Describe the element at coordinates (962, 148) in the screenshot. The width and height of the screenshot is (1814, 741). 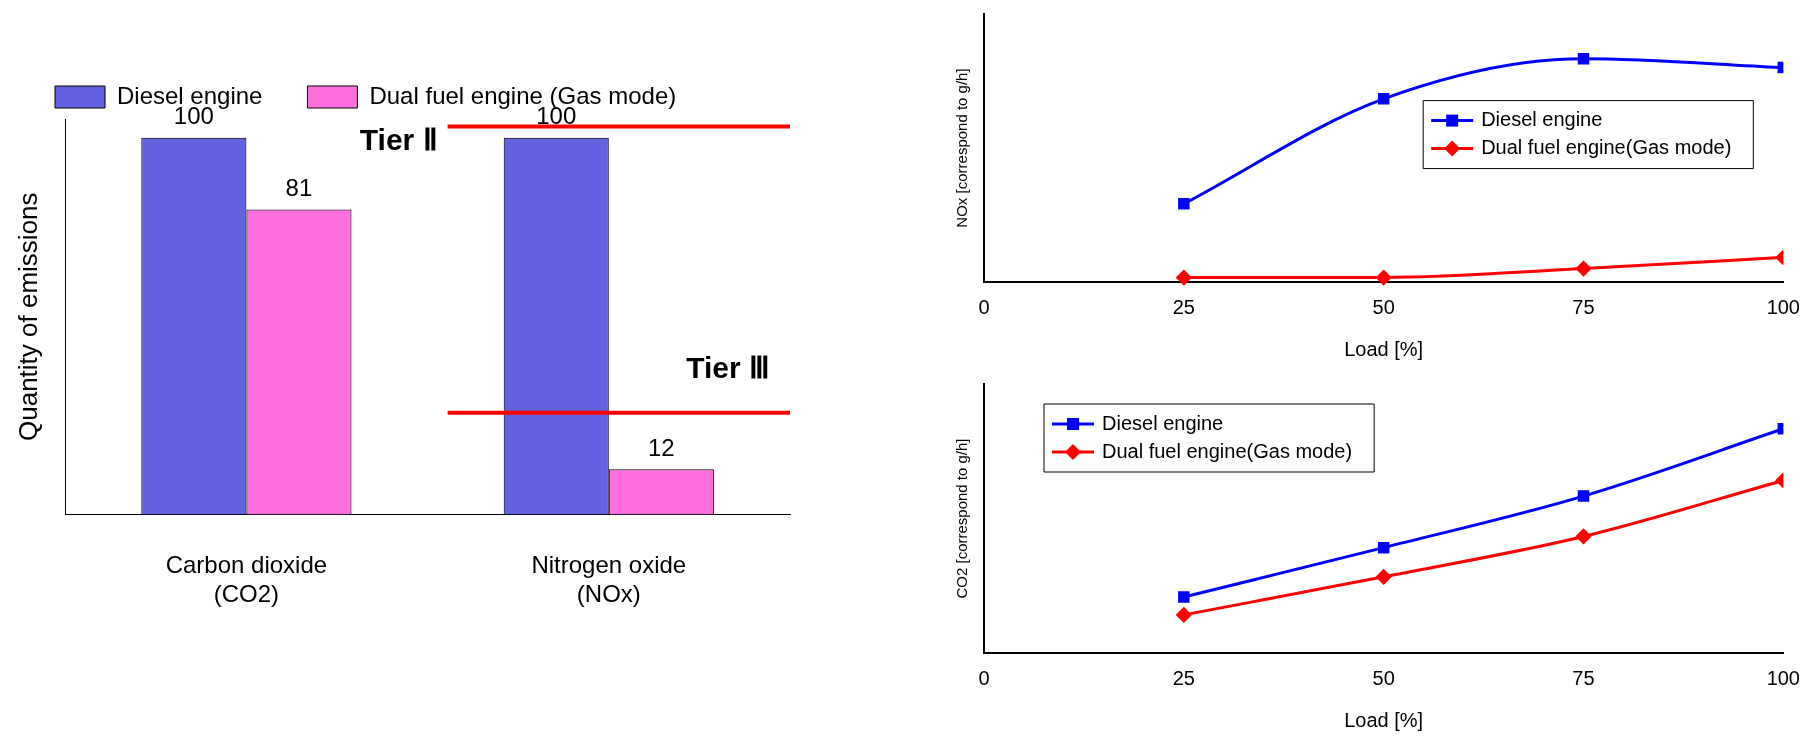
I see `y-axis-title: NOx [correspond to g/h]` at that location.